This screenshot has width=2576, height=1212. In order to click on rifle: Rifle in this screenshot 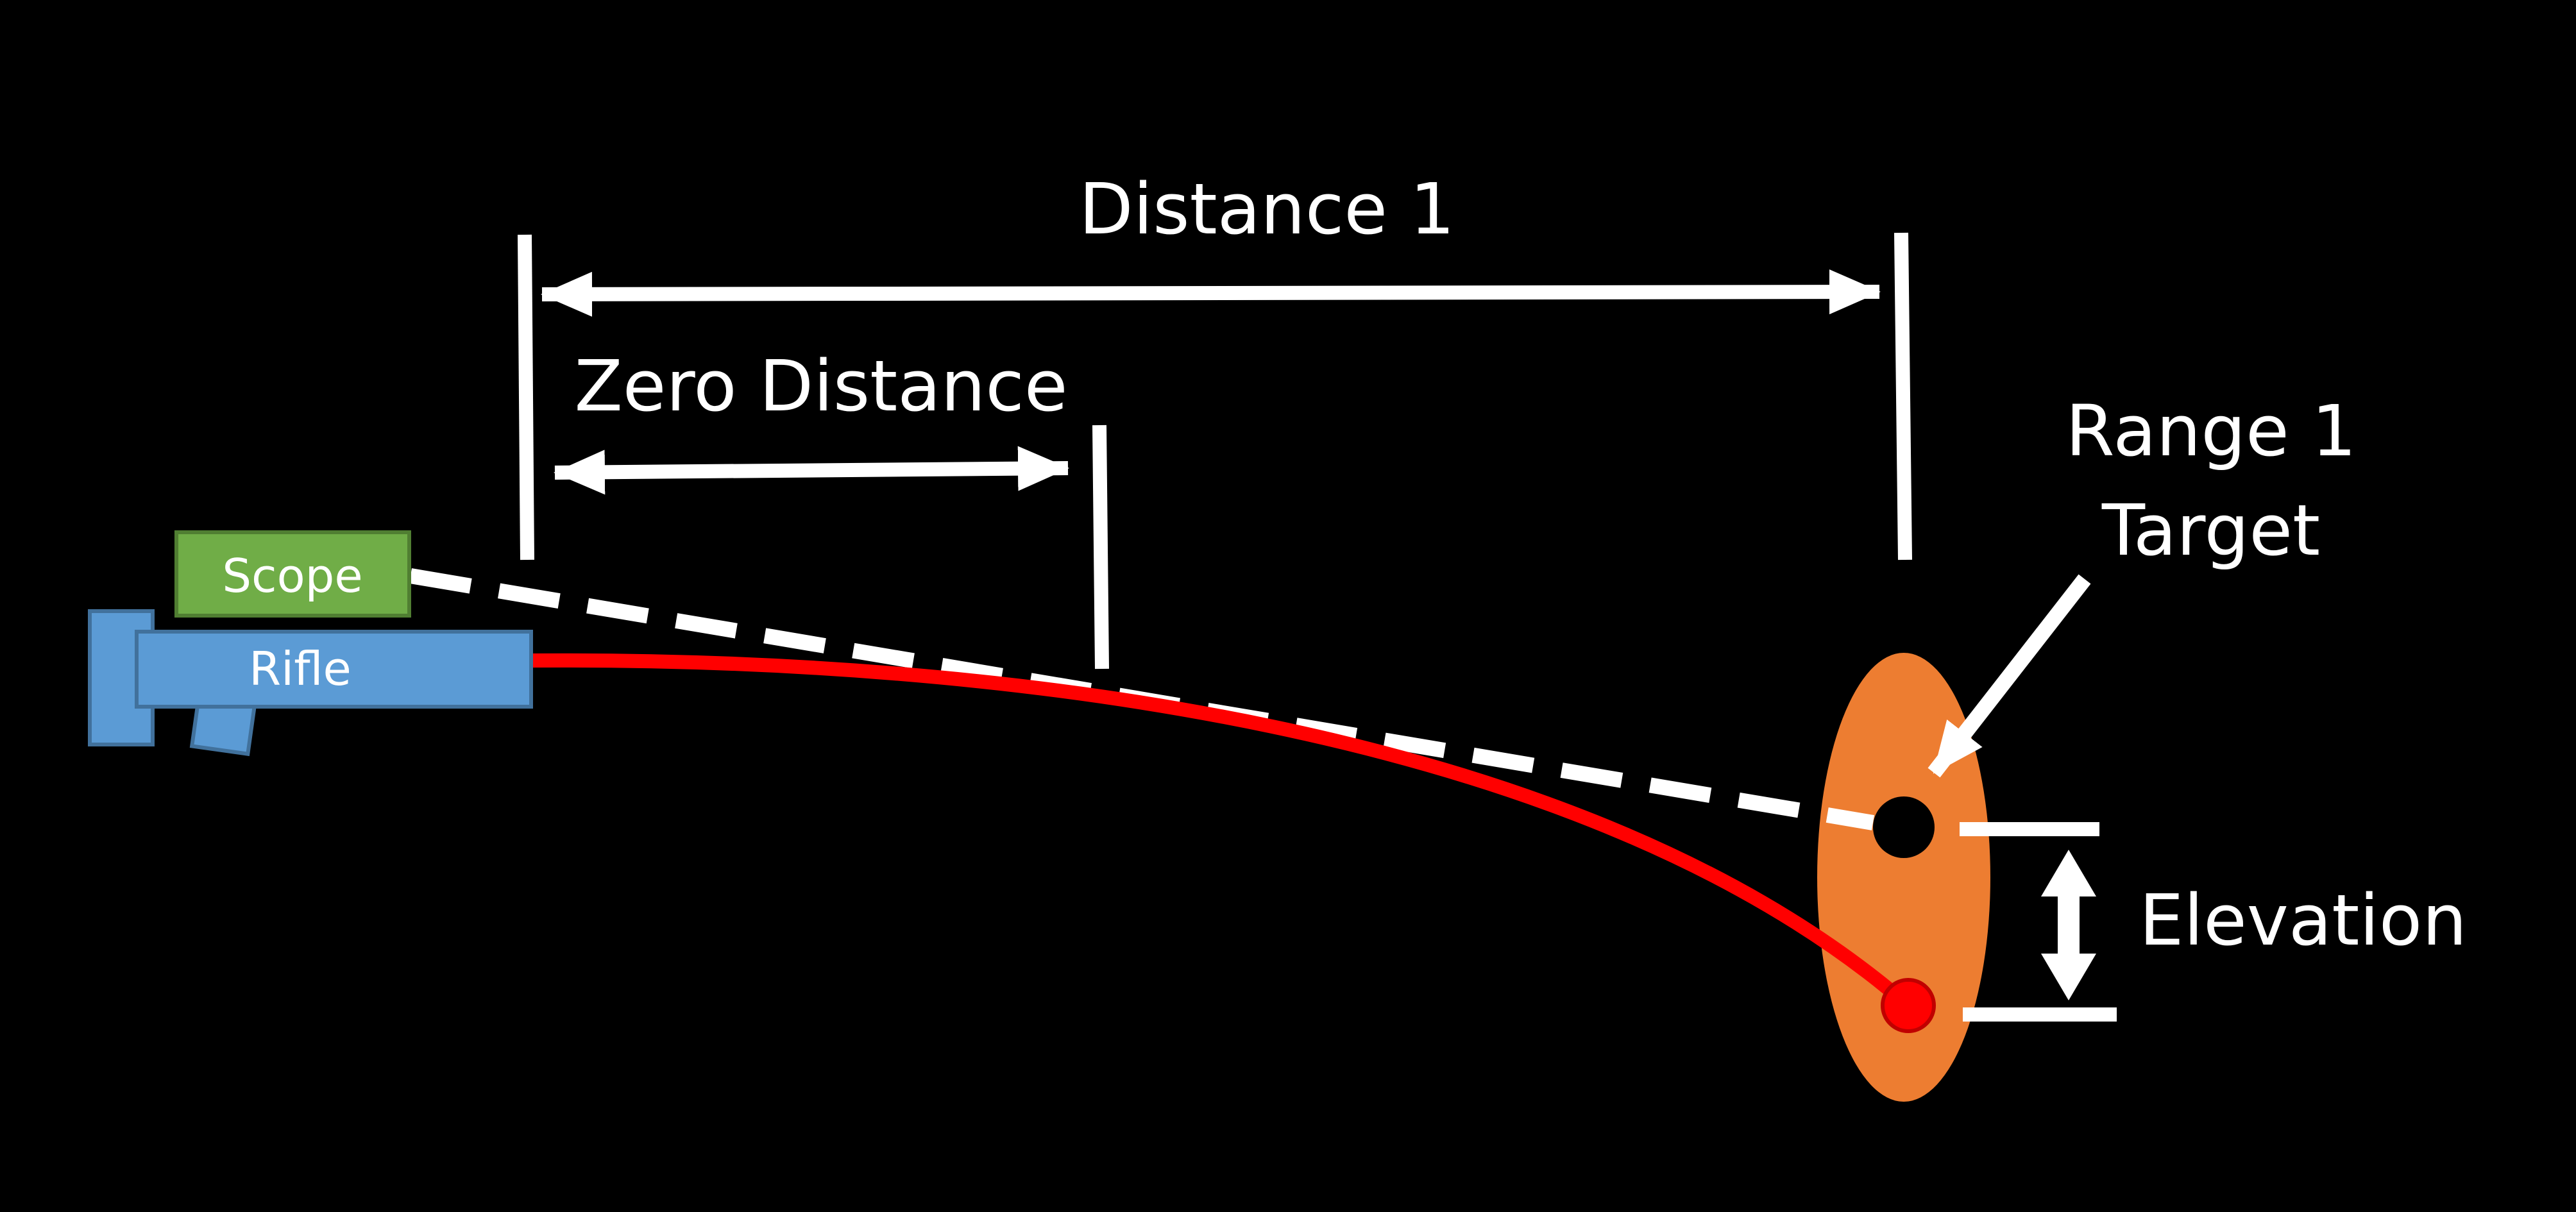, I will do `click(310, 683)`.